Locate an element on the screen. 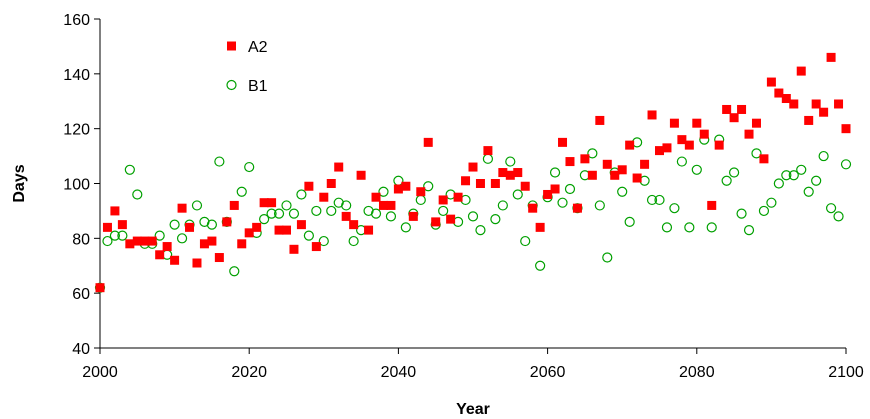 The height and width of the screenshot is (419, 870). y-axis-ticks: 40 60 80 100 120 140 160 is located at coordinates (81, 185).